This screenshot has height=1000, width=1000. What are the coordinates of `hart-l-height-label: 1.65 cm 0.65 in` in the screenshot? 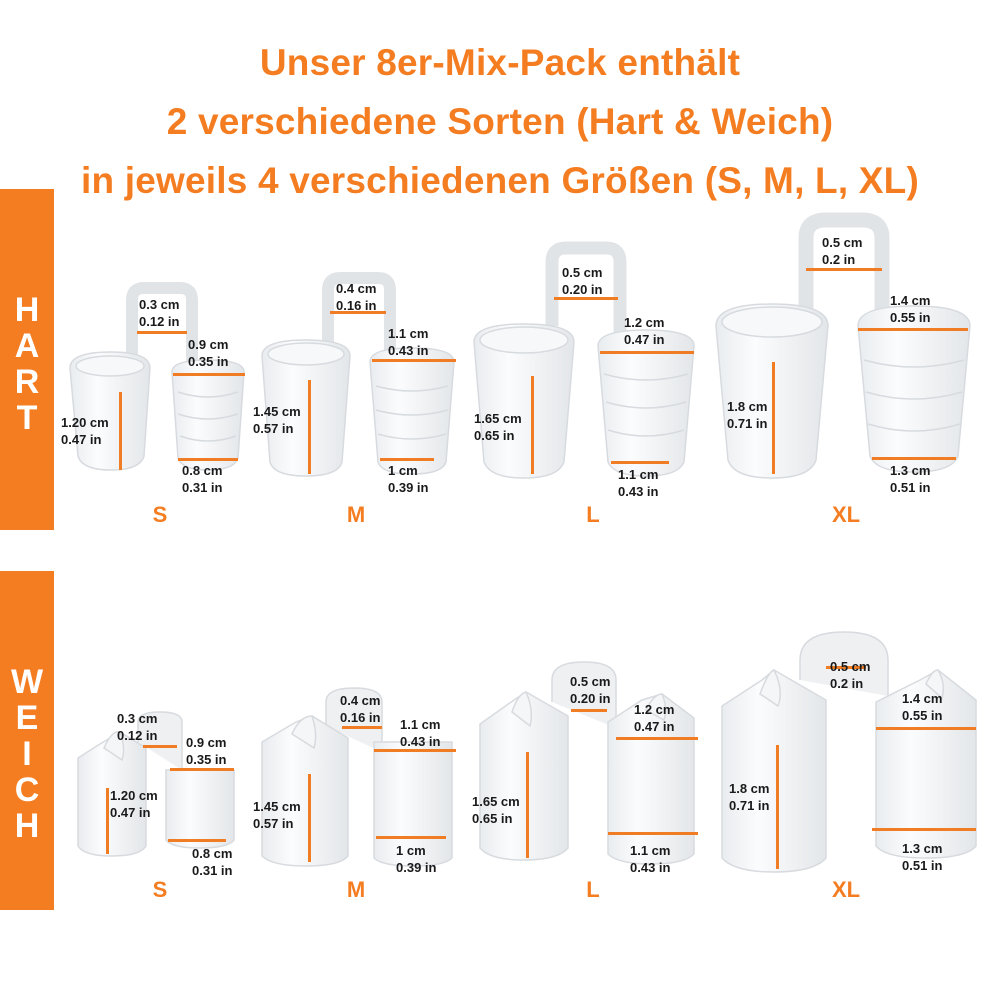 It's located at (498, 427).